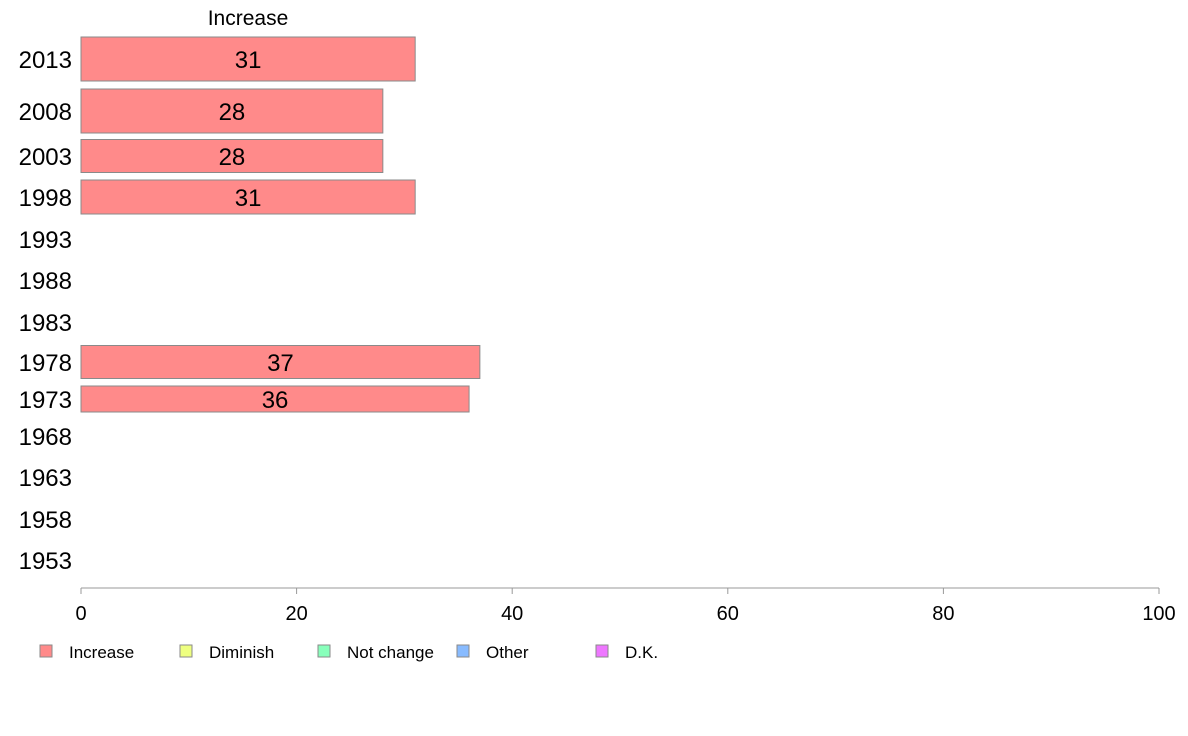 Image resolution: width=1188 pixels, height=736 pixels. What do you see at coordinates (45, 157) in the screenshot?
I see `category-label: 2003` at bounding box center [45, 157].